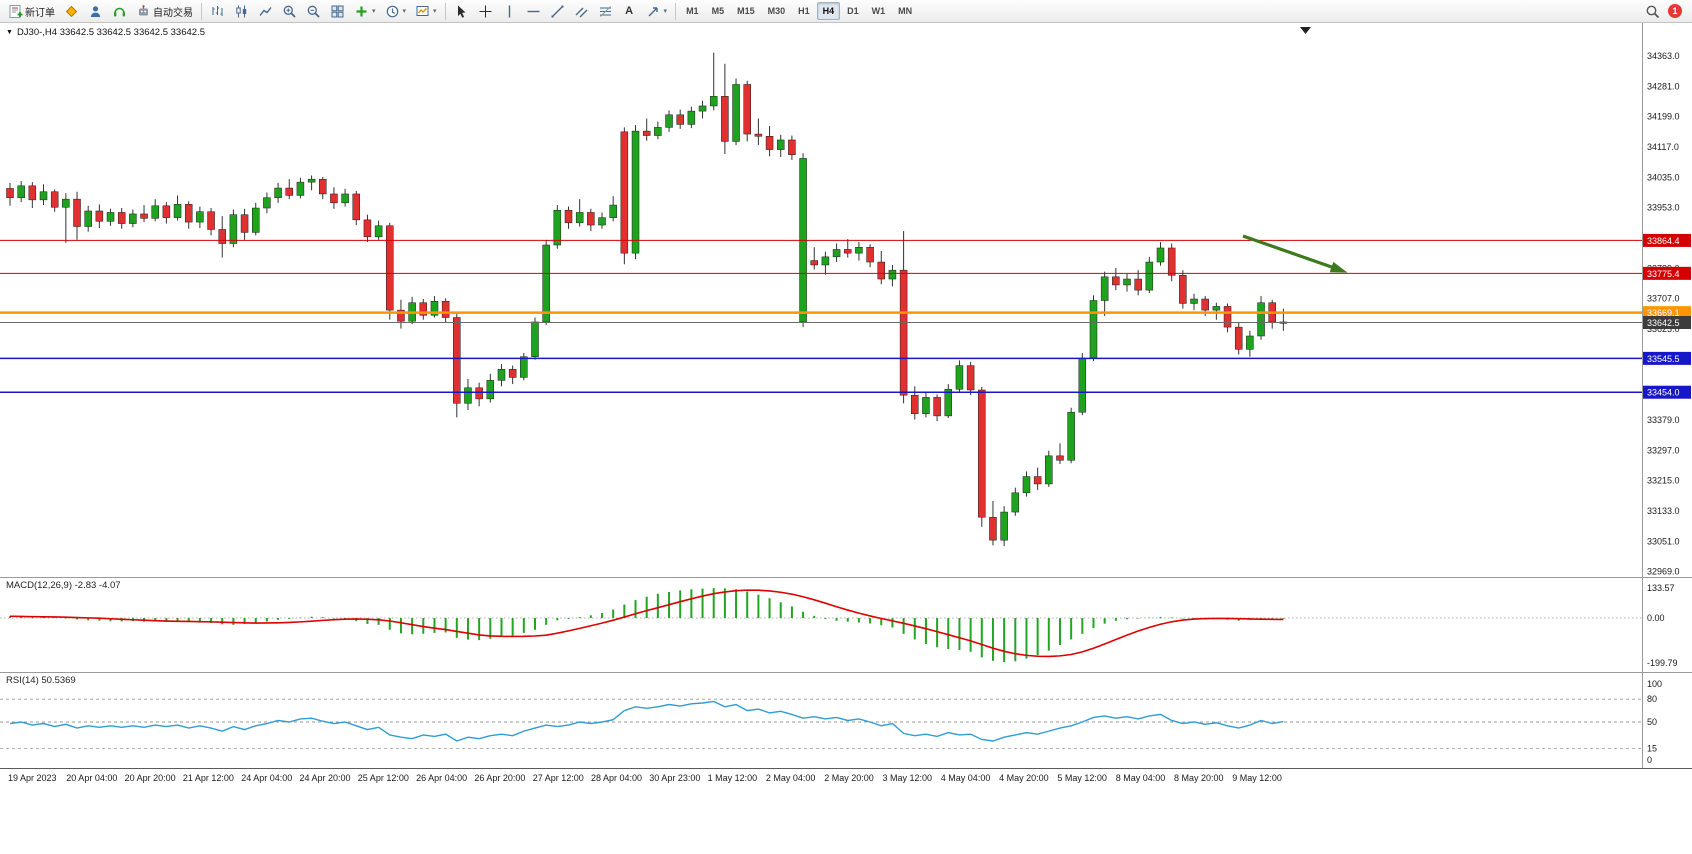 Image resolution: width=1692 pixels, height=854 pixels. I want to click on person-icon, so click(95, 11).